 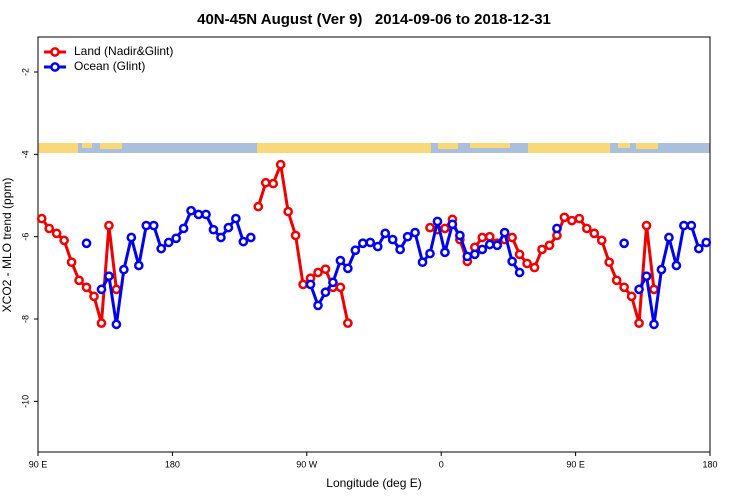 What do you see at coordinates (373, 483) in the screenshot?
I see `x-axis-label: Longitude (deg E)` at bounding box center [373, 483].